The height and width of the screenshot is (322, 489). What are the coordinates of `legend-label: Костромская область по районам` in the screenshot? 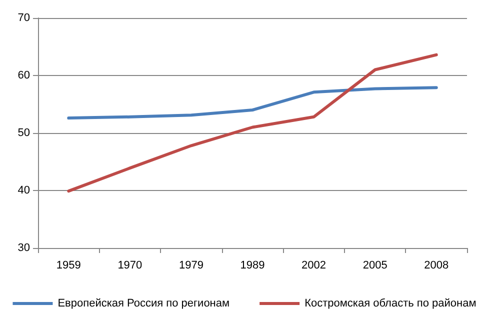 It's located at (390, 304).